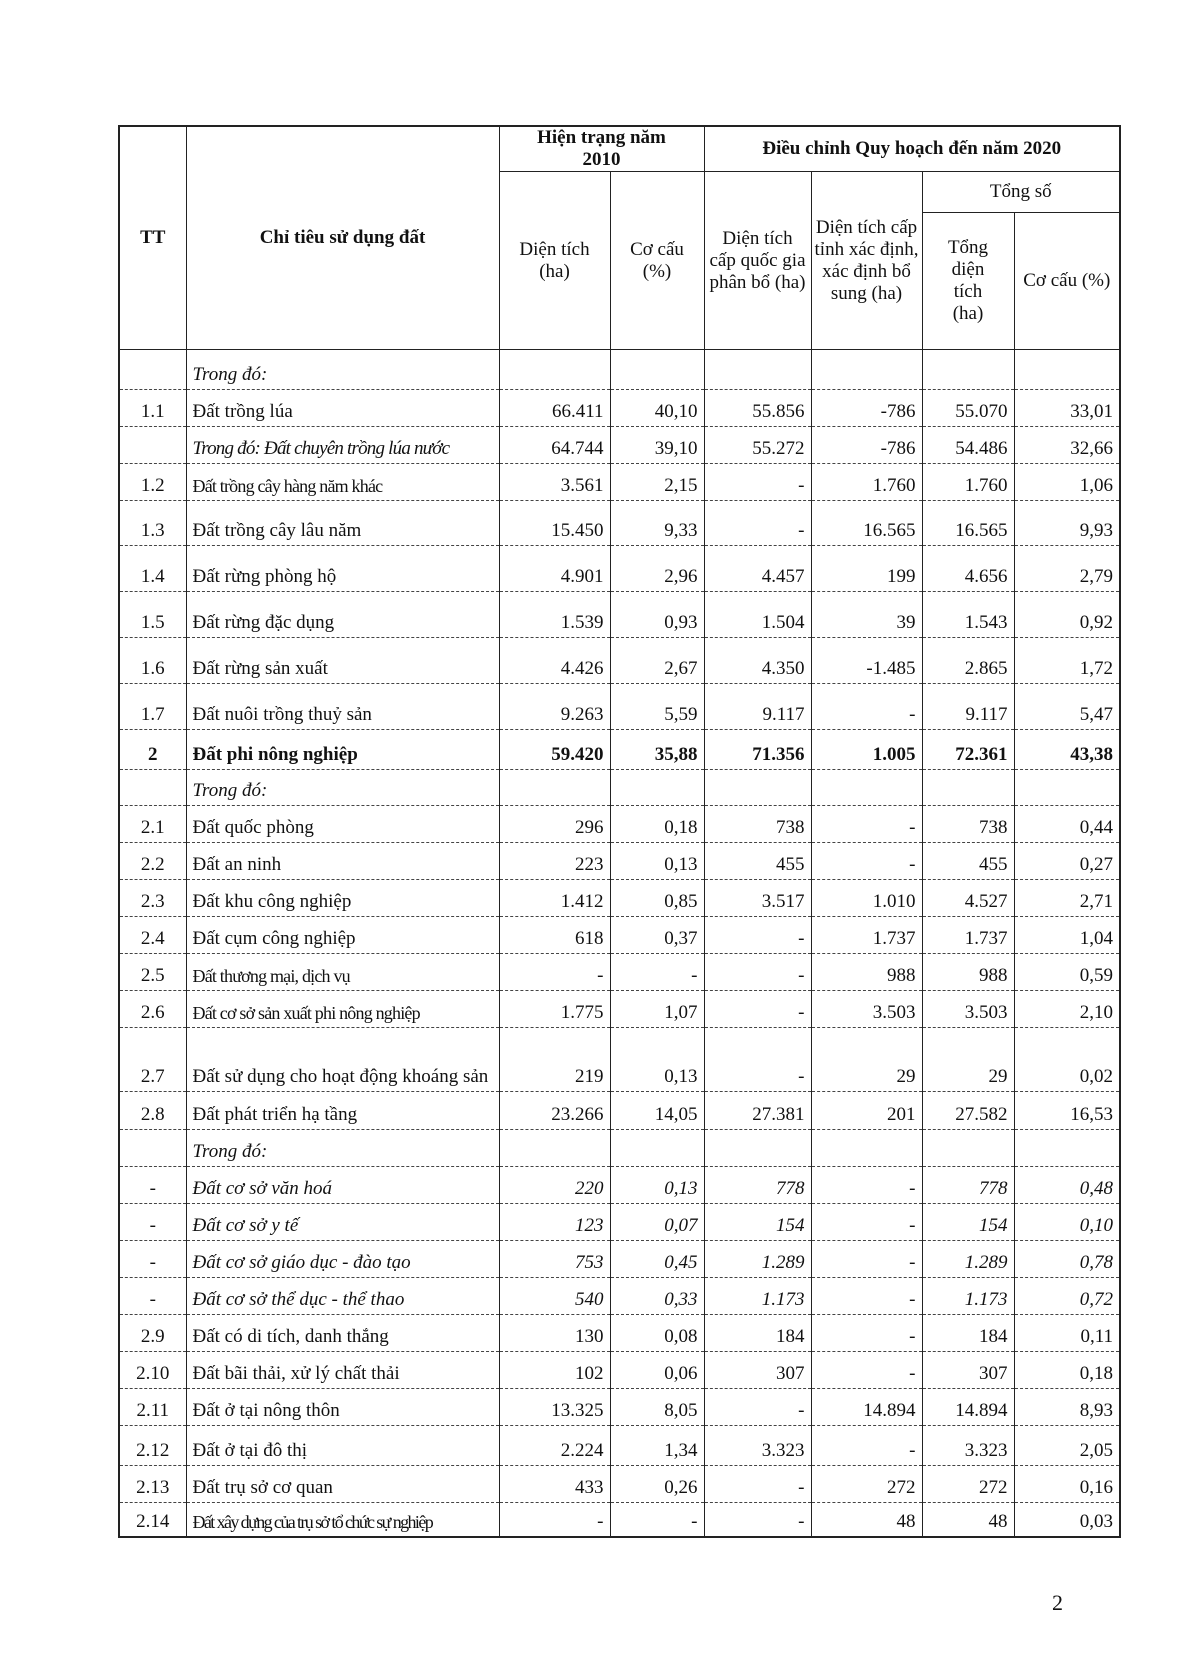  I want to click on row-value: 0,48, so click(1067, 1185).